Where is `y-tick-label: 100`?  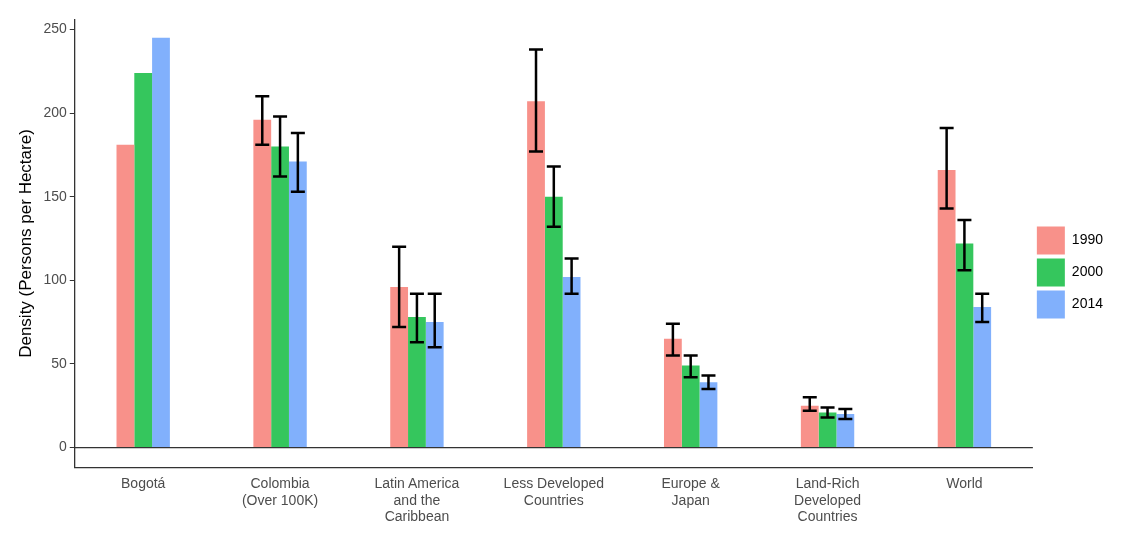
y-tick-label: 100 is located at coordinates (55, 279).